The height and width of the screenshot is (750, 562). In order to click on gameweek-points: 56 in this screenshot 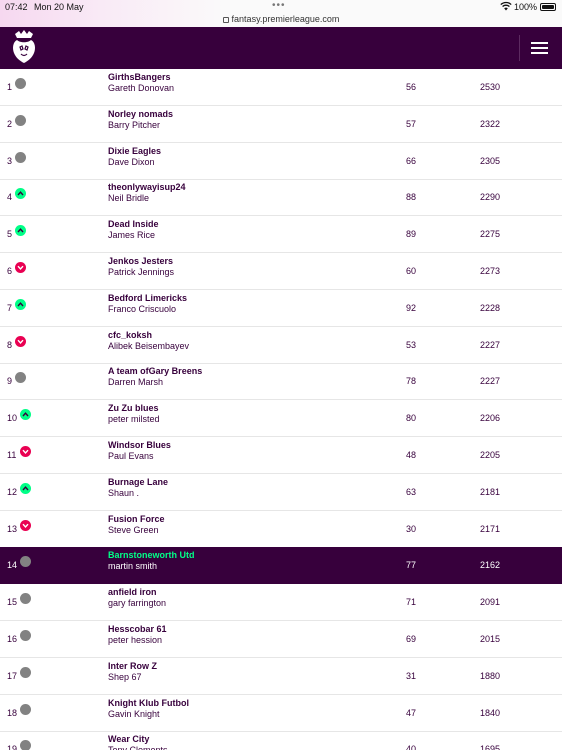, I will do `click(411, 87)`.